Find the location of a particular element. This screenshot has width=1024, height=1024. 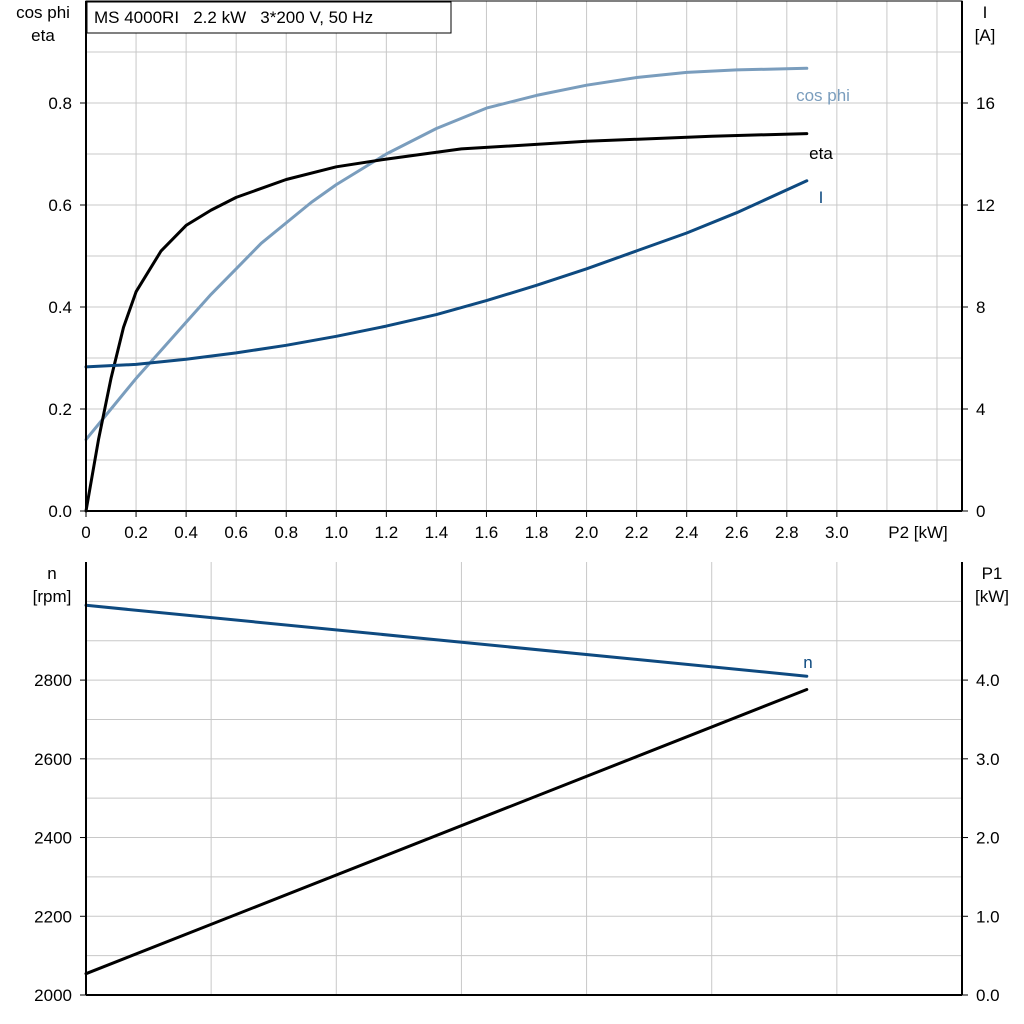

y-axis-label-n: n is located at coordinates (51, 573).